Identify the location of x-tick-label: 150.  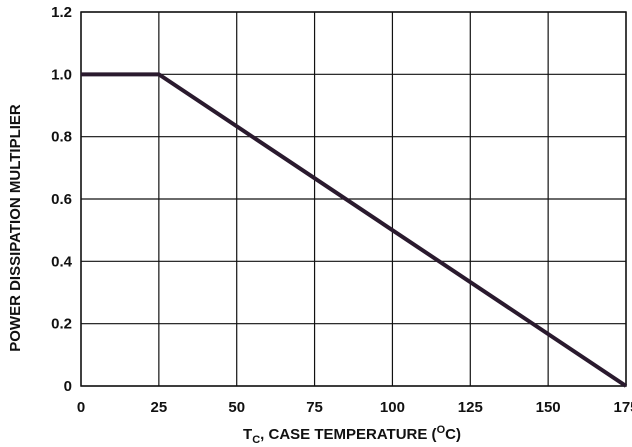
(548, 407).